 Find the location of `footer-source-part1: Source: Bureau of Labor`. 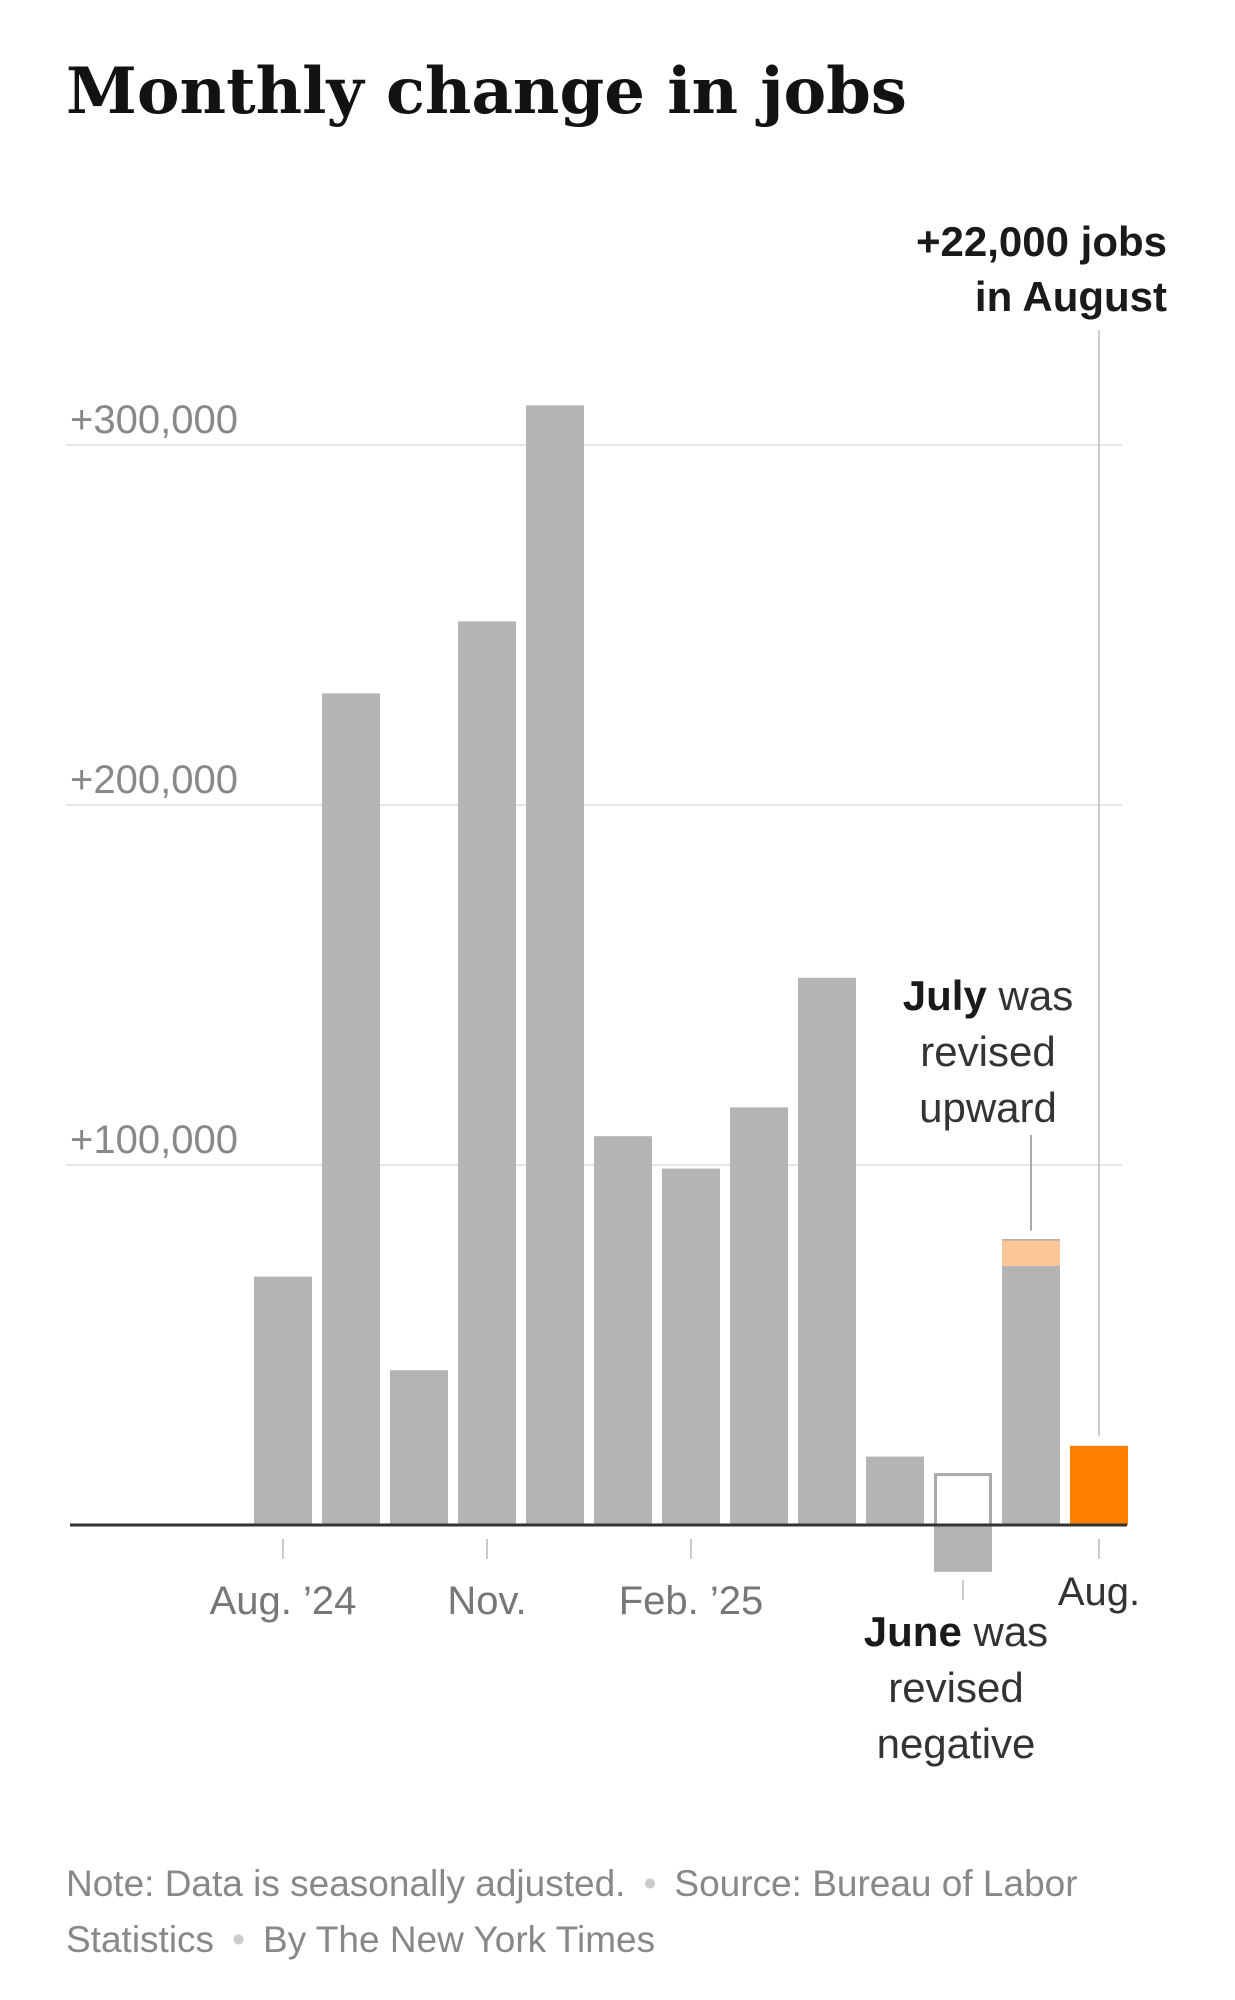

footer-source-part1: Source: Bureau of Labor is located at coordinates (875, 1883).